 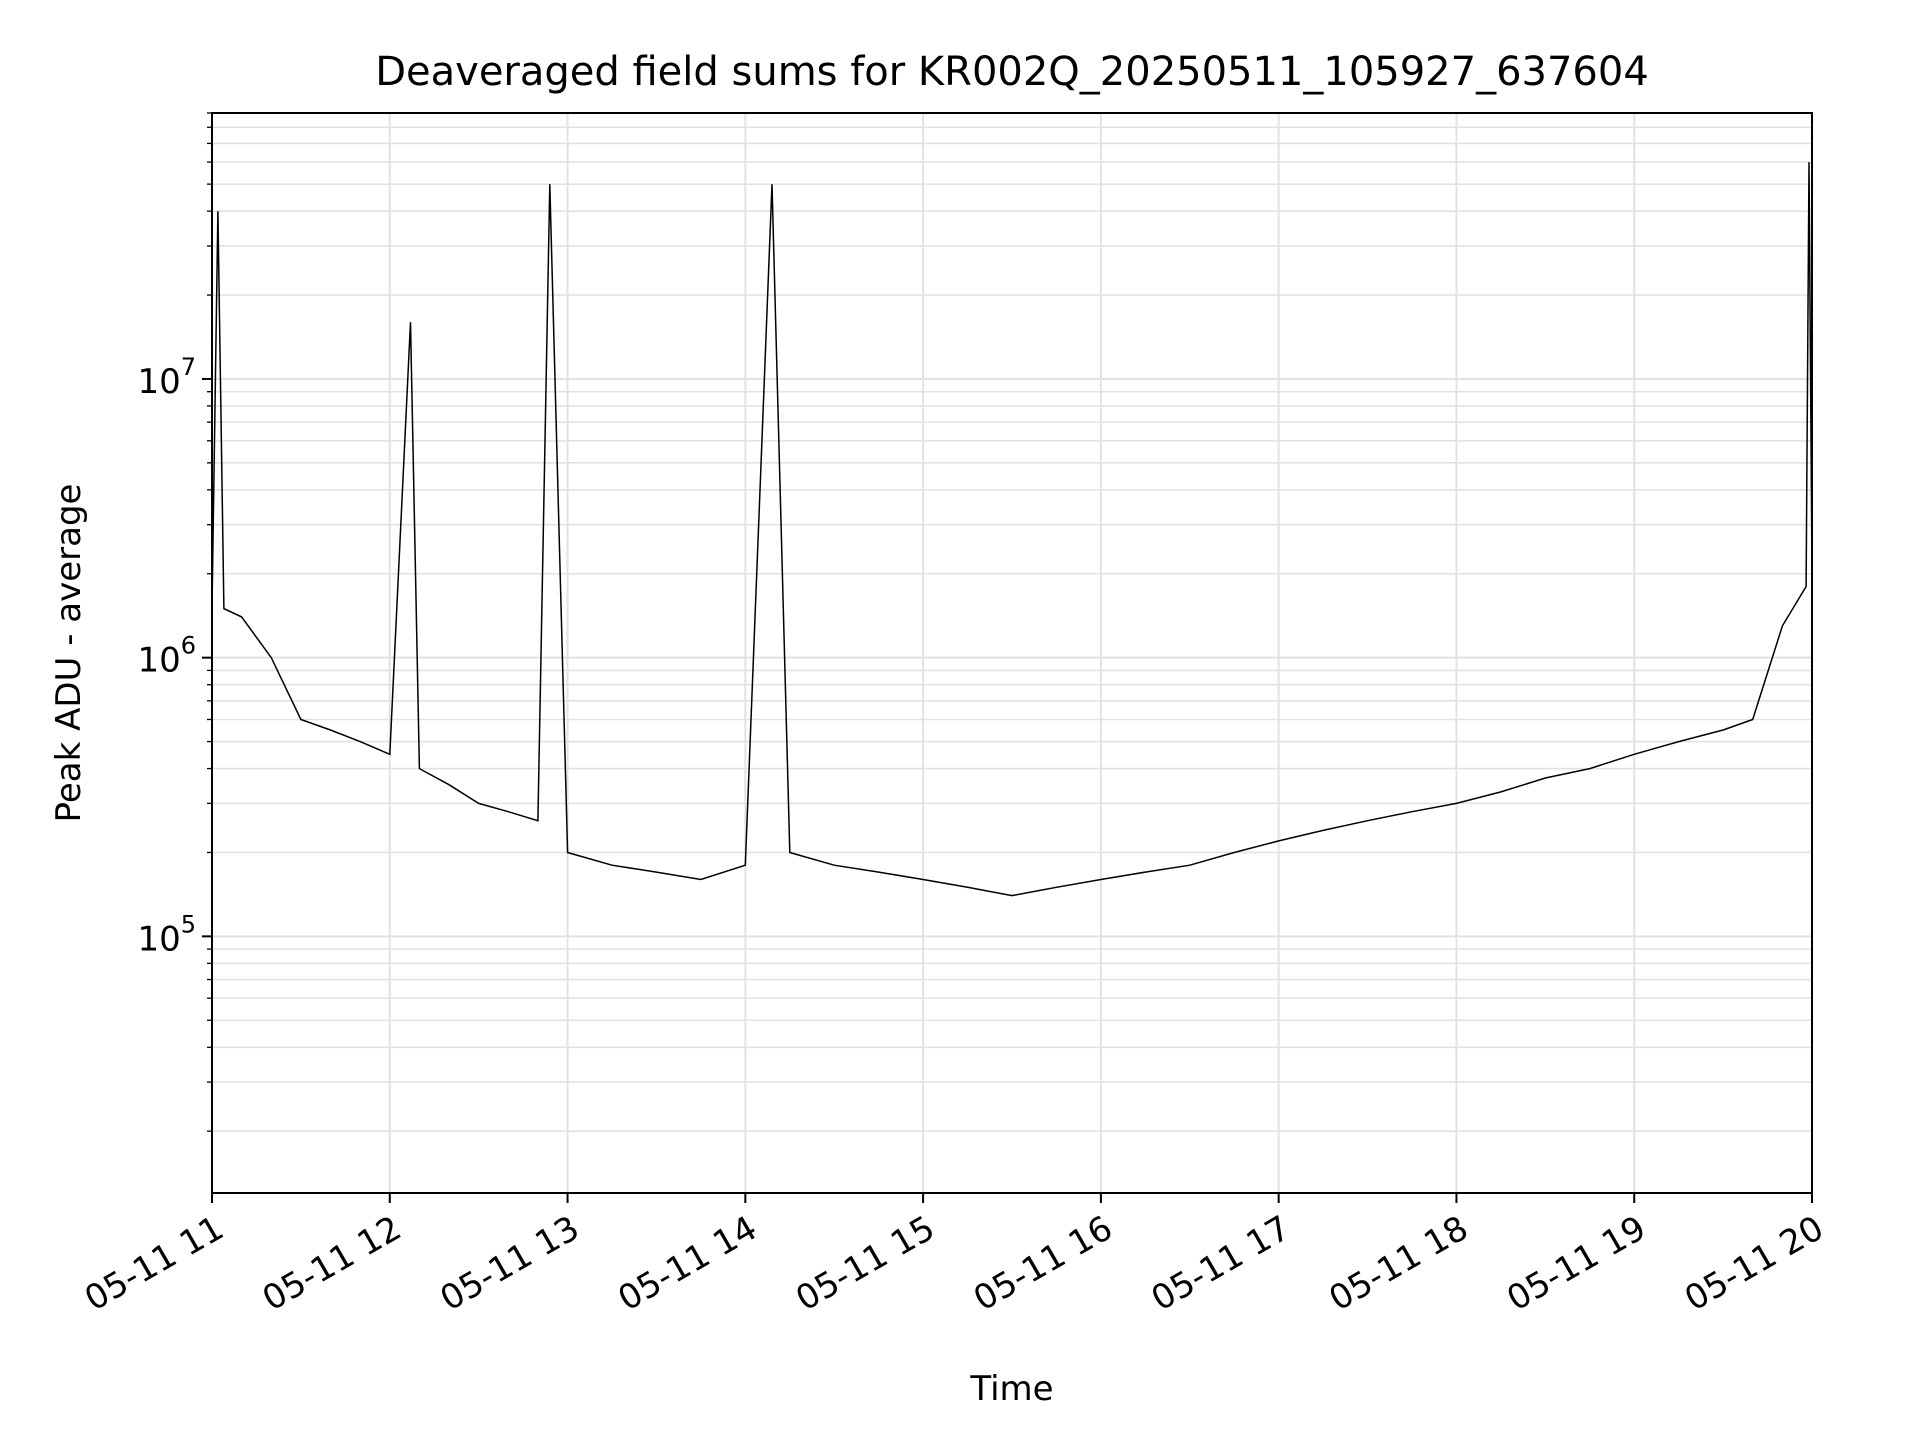 I want to click on y-tick-label: 10⁷, so click(x=166, y=377).